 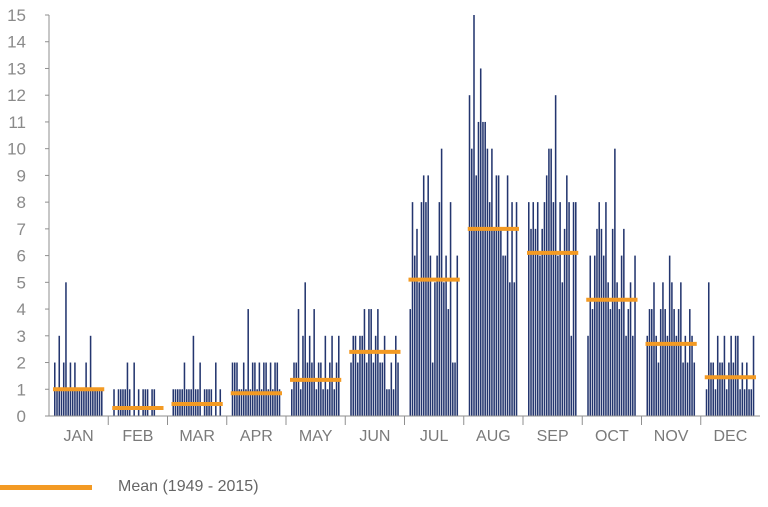 I want to click on y-tick-label-12: 12, so click(x=16, y=95).